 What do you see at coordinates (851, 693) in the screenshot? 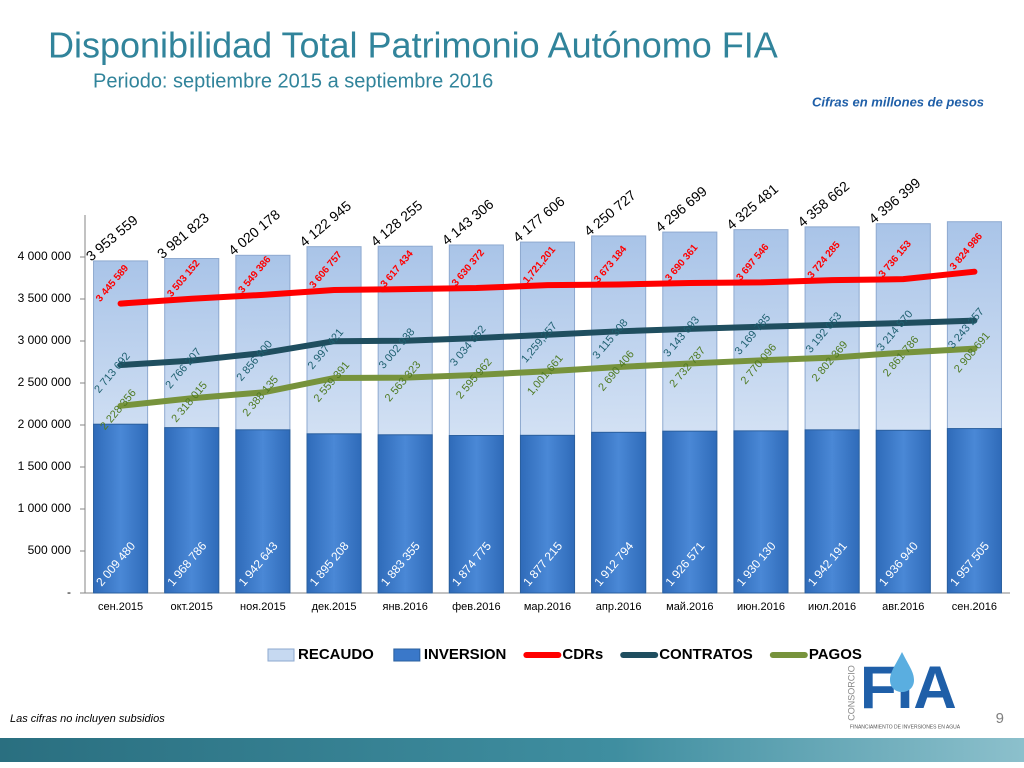
I see `logo-side: CONSORCIO` at bounding box center [851, 693].